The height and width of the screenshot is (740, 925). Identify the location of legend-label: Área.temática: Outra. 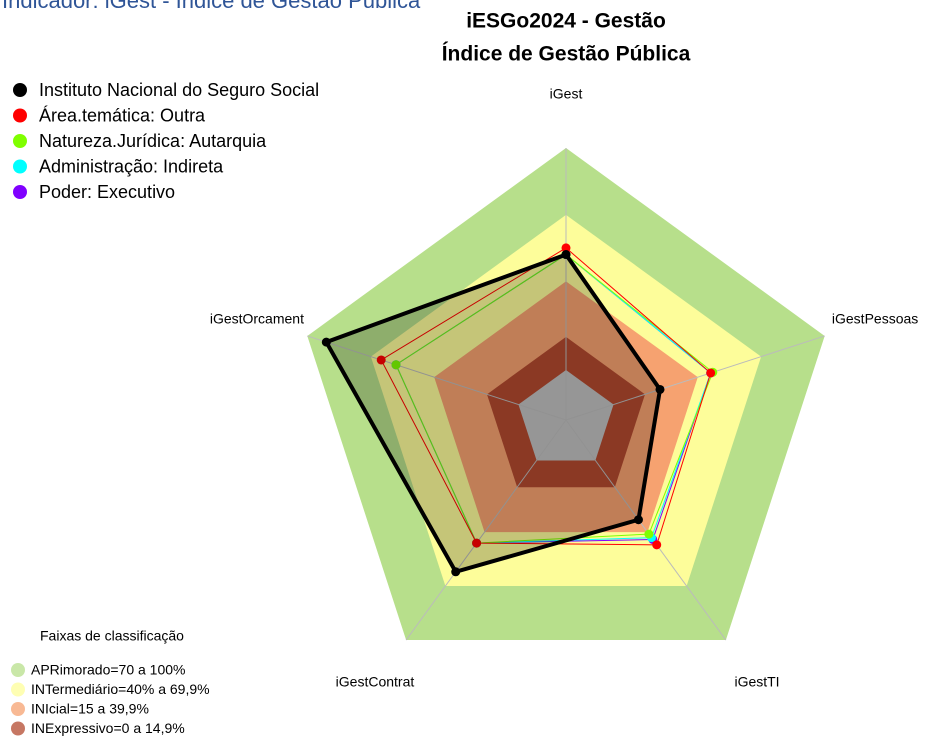
(122, 115).